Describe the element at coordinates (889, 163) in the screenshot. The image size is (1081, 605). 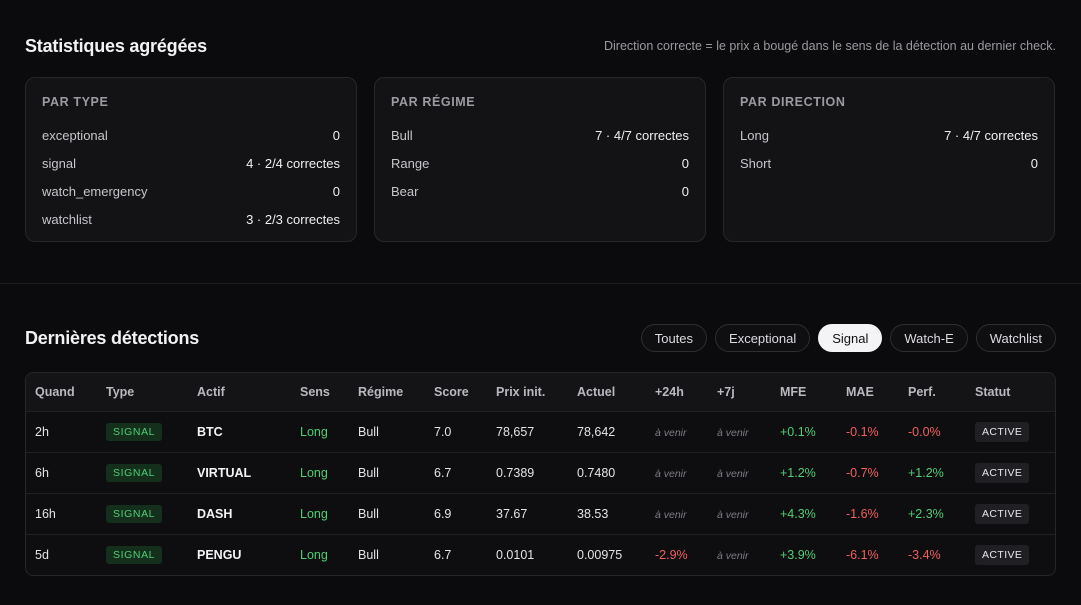
I see `card-row: Short 0` at that location.